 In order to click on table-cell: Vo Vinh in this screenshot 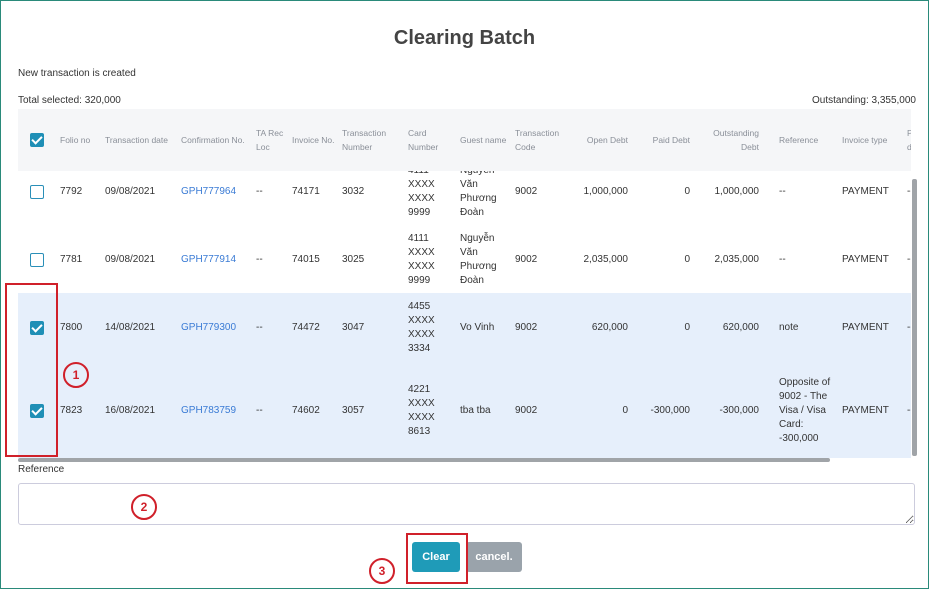, I will do `click(485, 327)`.